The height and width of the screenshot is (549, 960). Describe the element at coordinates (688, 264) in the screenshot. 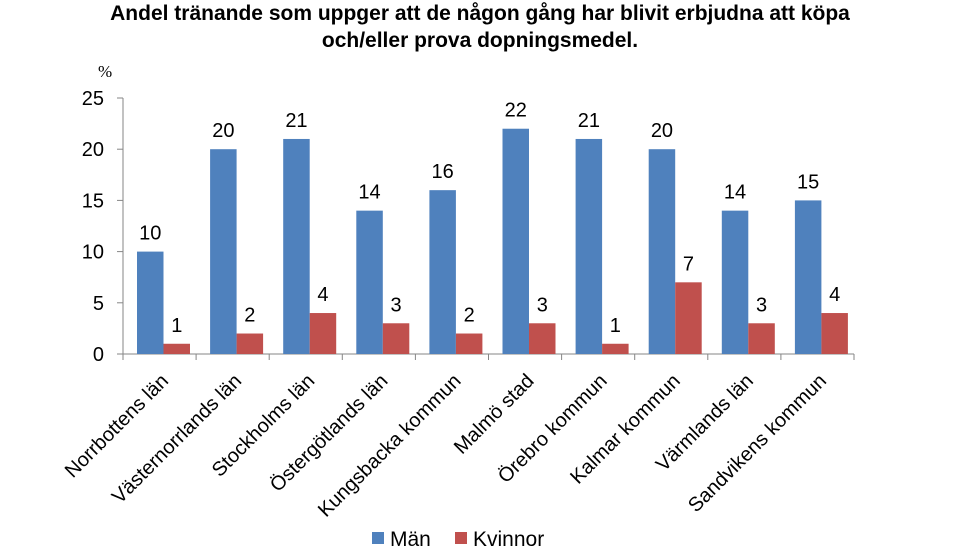

I see `data-label: 7` at that location.